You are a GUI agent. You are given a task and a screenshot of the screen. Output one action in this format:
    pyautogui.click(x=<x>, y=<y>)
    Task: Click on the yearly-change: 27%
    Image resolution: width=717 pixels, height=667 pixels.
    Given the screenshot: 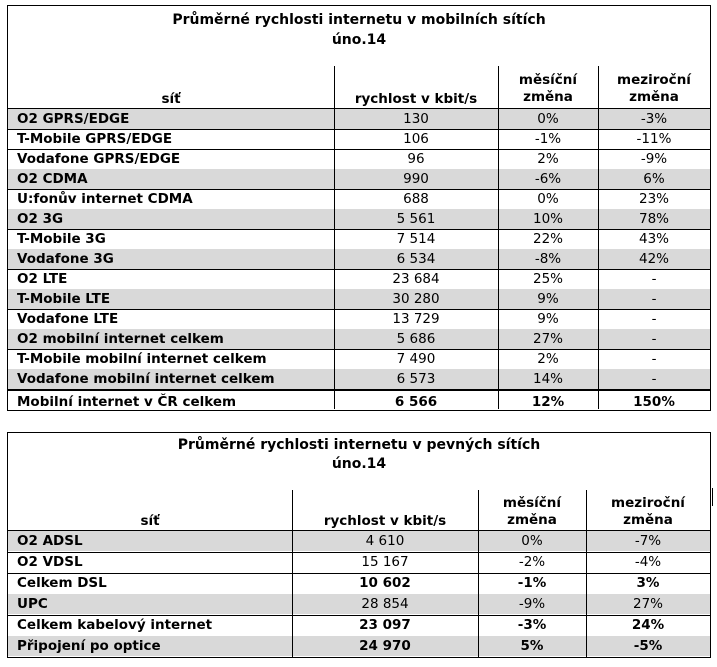 What is the action you would take?
    pyautogui.click(x=647, y=604)
    